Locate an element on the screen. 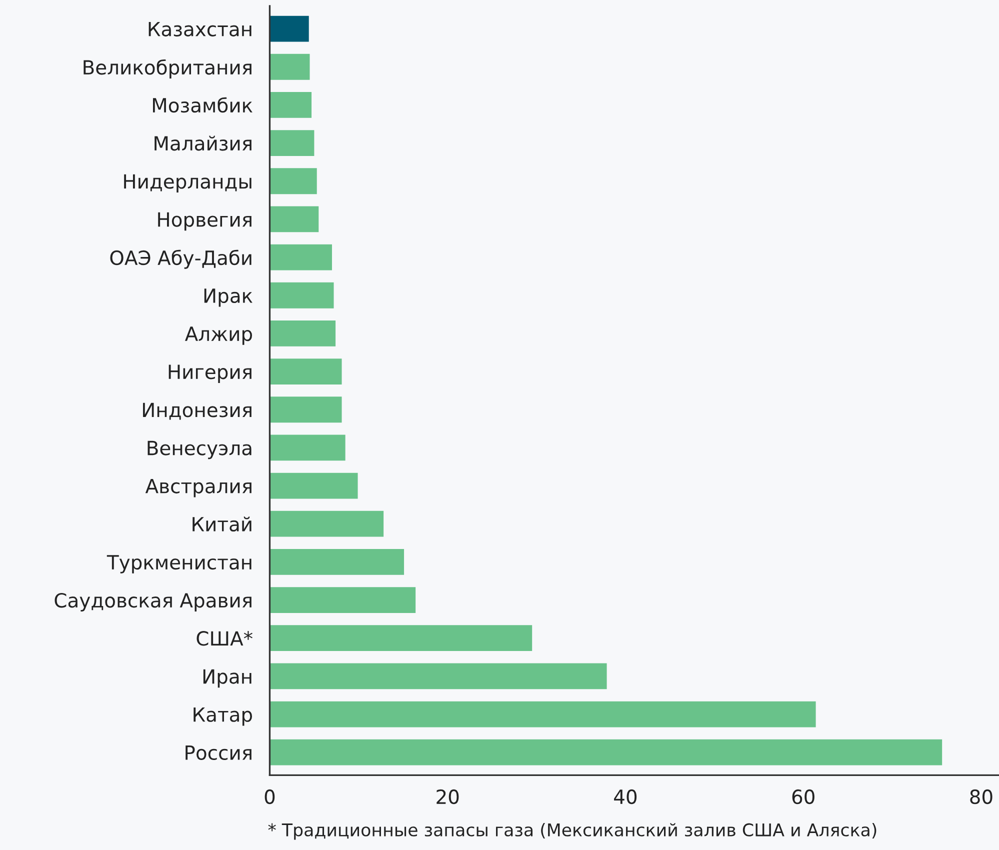  y-tick-label: Китай is located at coordinates (222, 524).